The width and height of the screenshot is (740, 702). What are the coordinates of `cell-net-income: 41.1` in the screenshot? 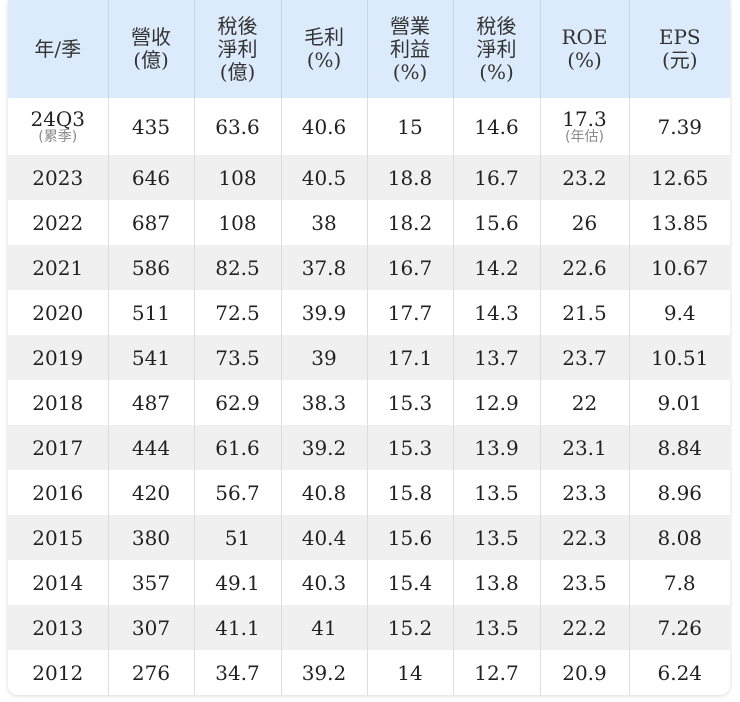 It's located at (237, 627).